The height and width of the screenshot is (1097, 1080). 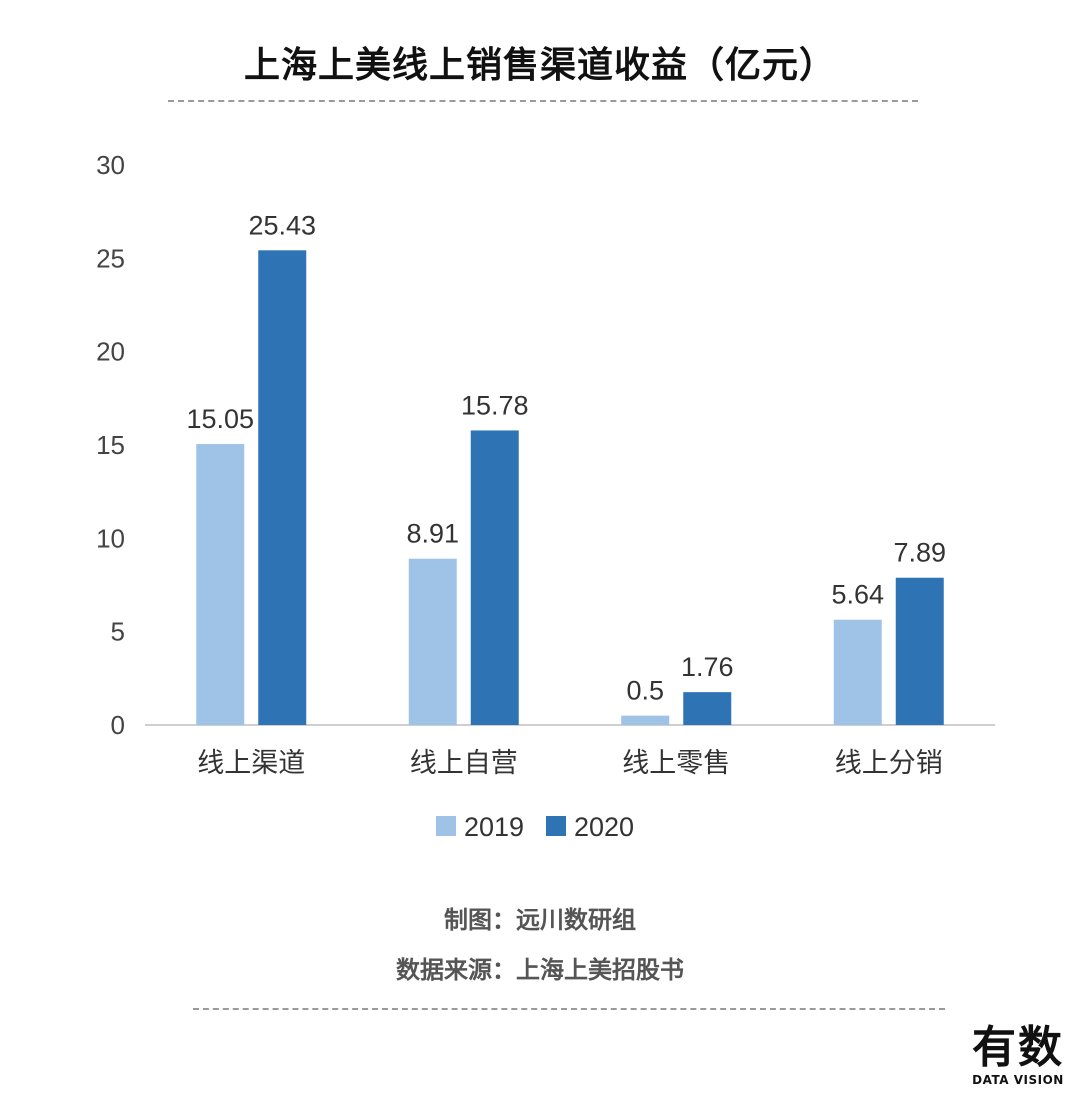 I want to click on data-vision-logo: 有数 DATA VISION, so click(x=1018, y=1056).